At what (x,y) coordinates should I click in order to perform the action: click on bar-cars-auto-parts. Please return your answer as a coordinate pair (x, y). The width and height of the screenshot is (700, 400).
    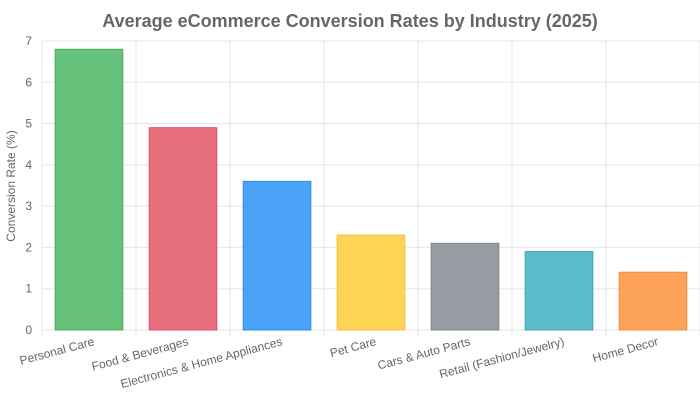
    Looking at the image, I should click on (465, 286).